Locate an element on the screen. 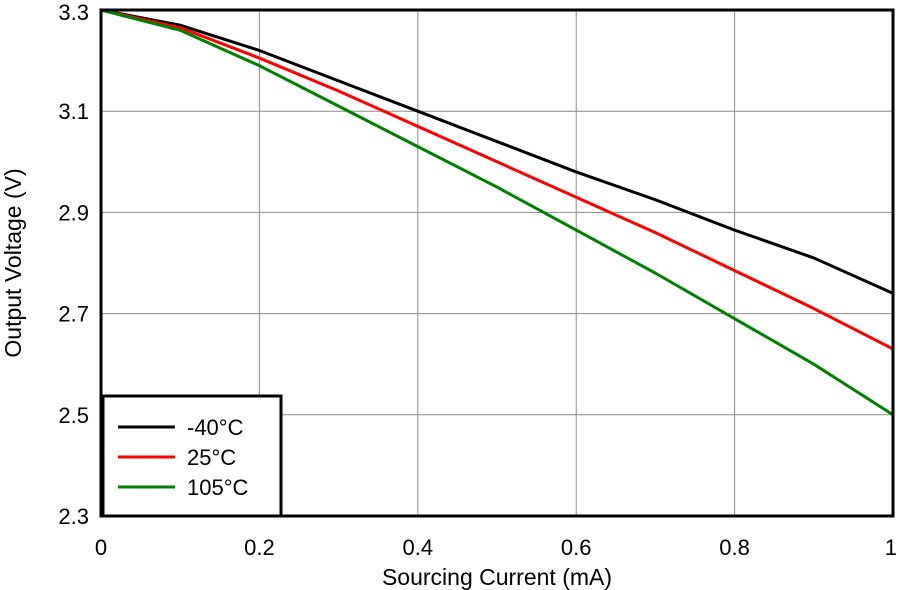 Image resolution: width=898 pixels, height=590 pixels. legend: -40°C 25°C 105°C is located at coordinates (192, 456).